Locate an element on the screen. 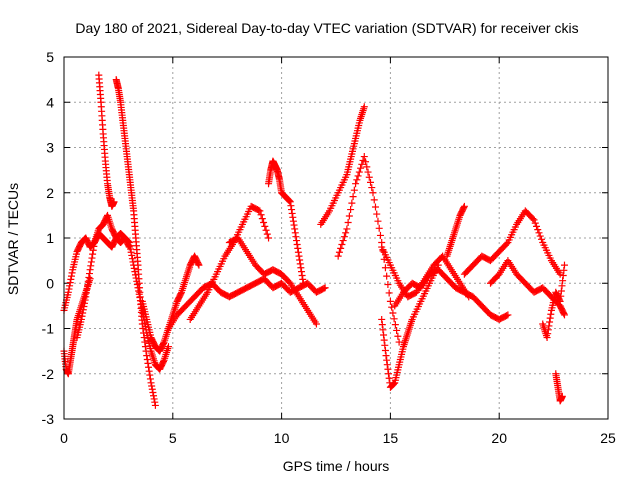  series-arc-r is located at coordinates (527, 288).